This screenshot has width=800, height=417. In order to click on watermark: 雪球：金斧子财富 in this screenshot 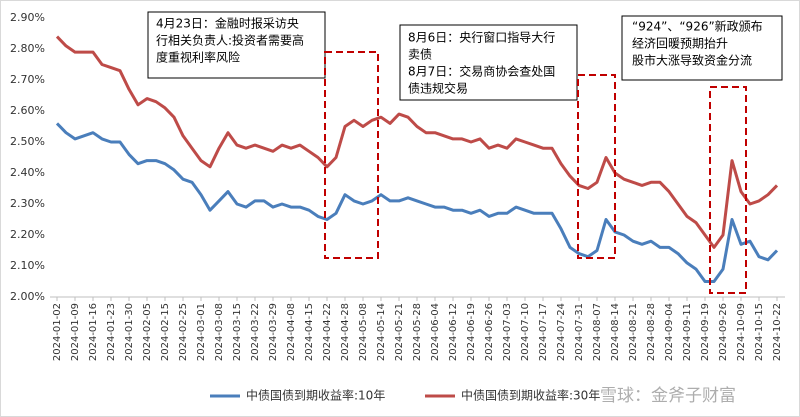, I will do `click(668, 396)`.